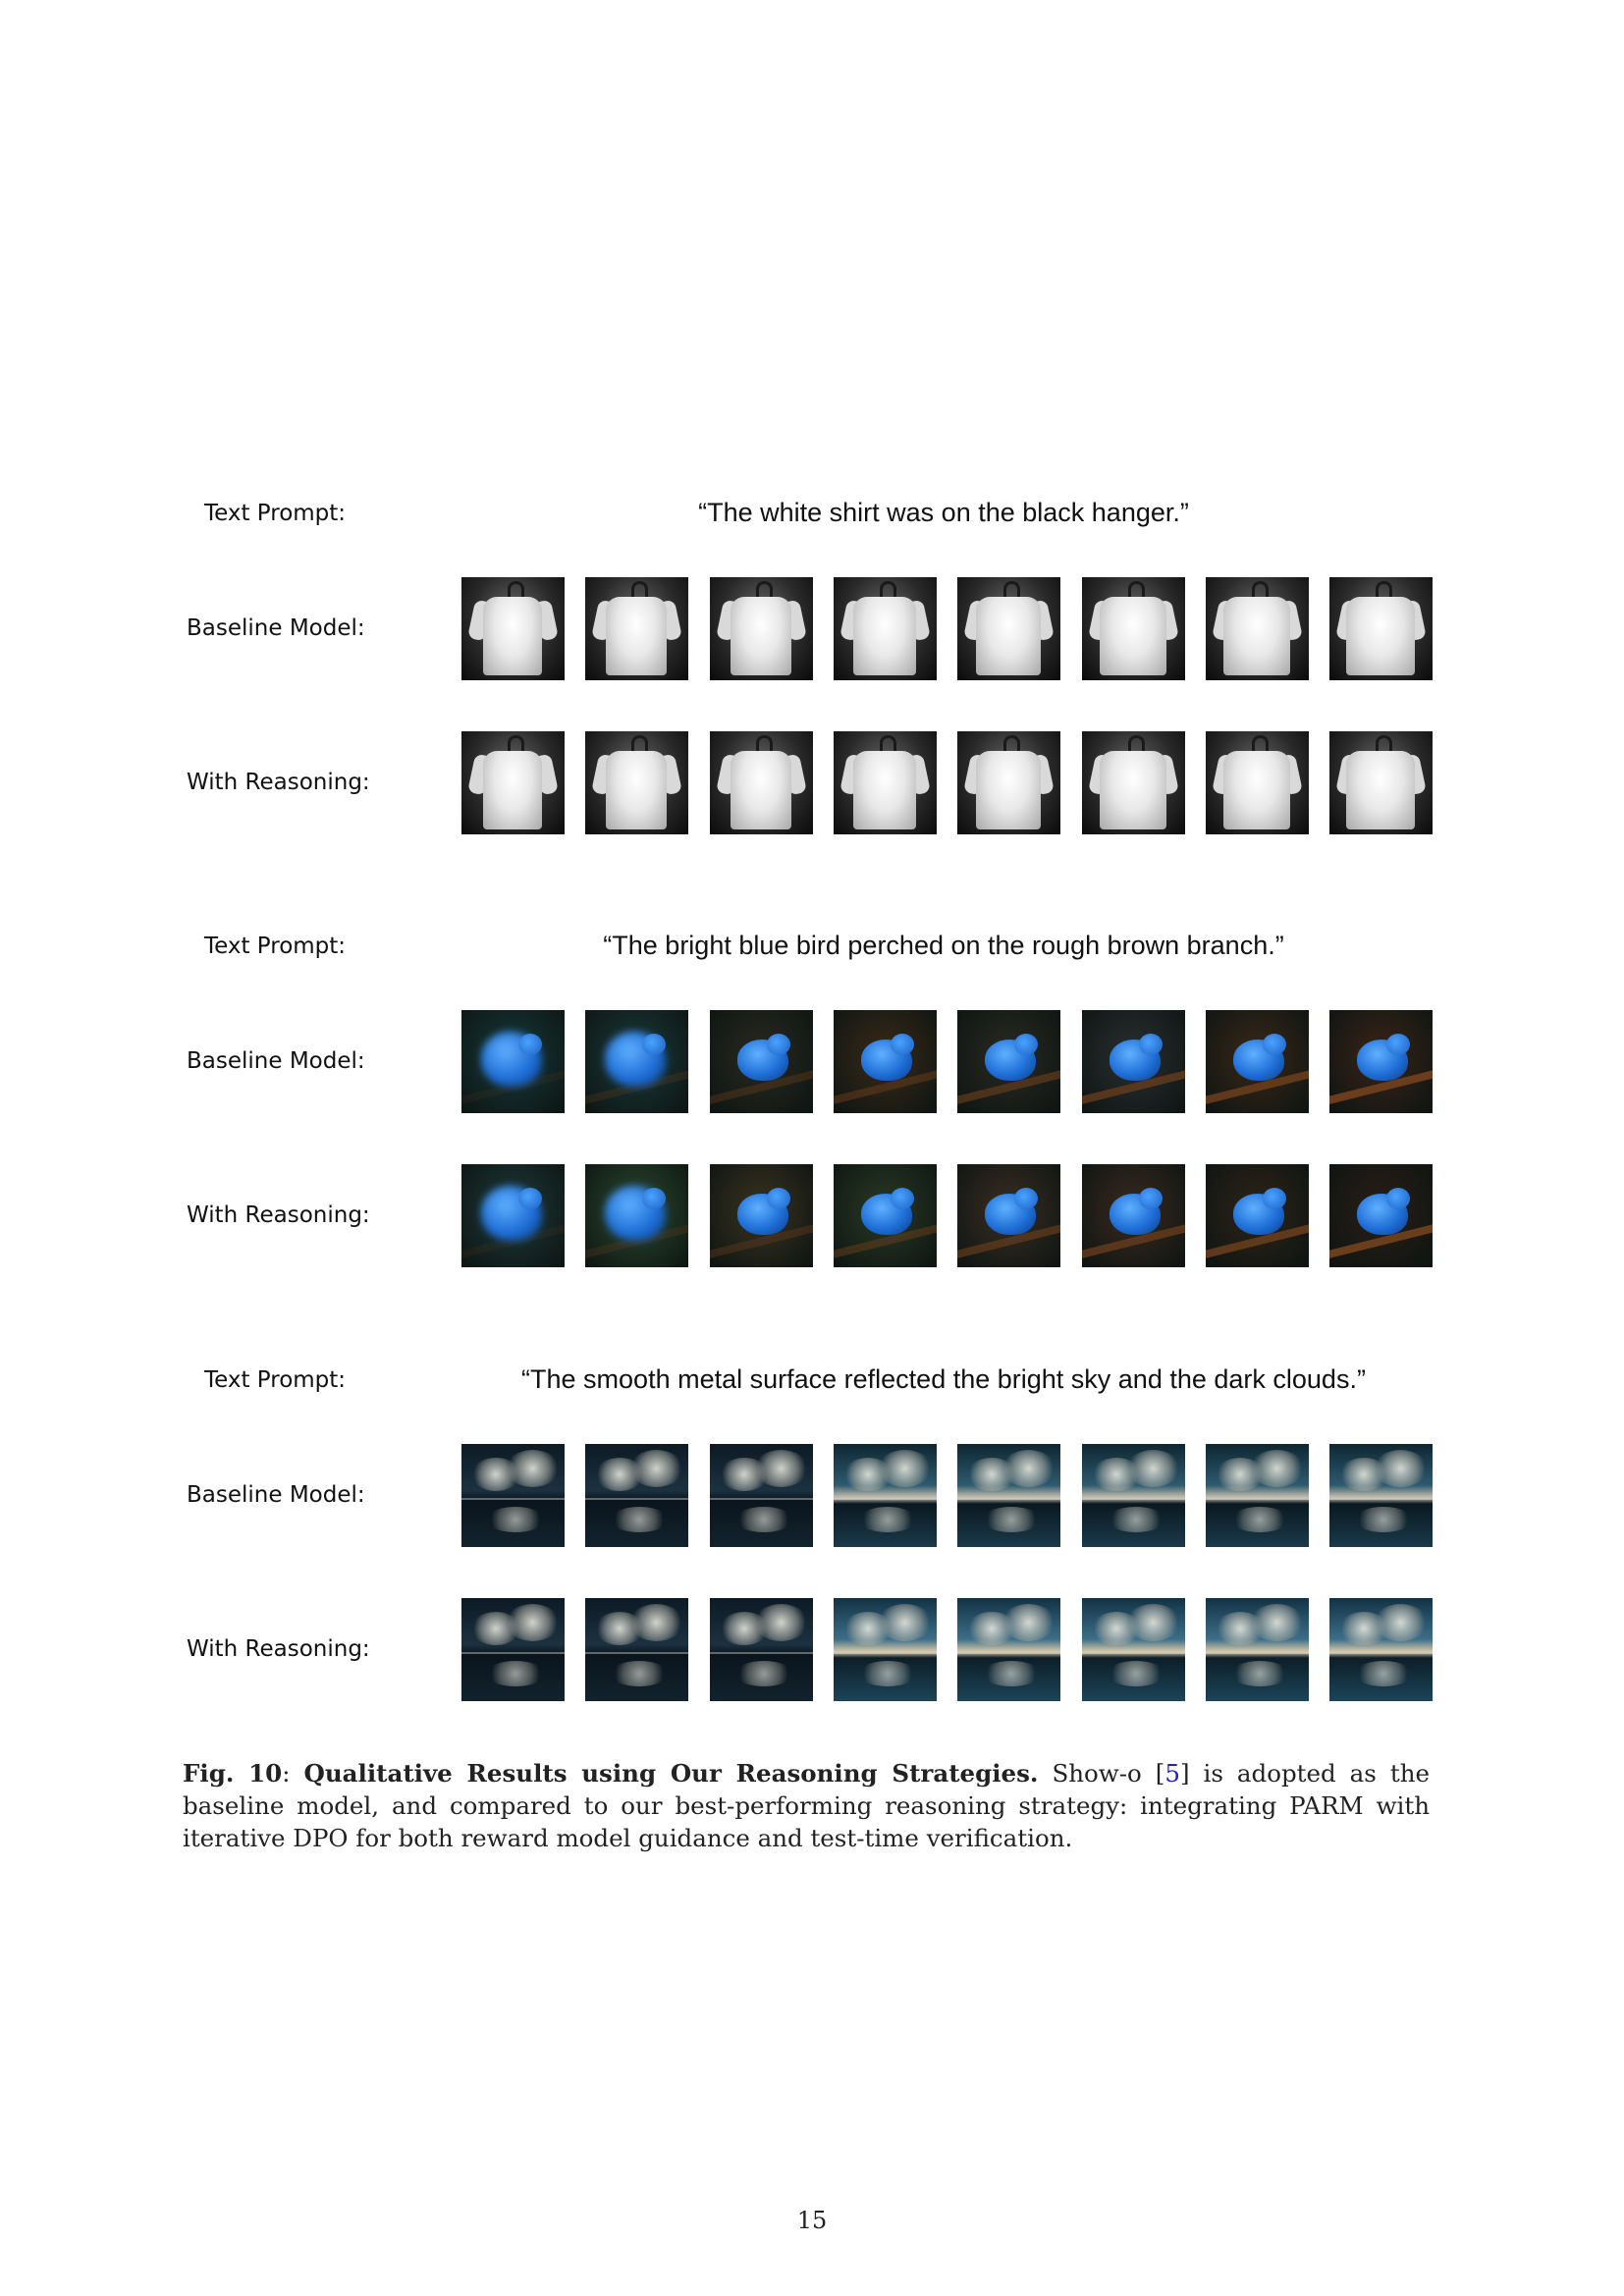 This screenshot has width=1624, height=2296. Describe the element at coordinates (1108, 1773) in the screenshot. I see `caption-text: Show-o [` at that location.